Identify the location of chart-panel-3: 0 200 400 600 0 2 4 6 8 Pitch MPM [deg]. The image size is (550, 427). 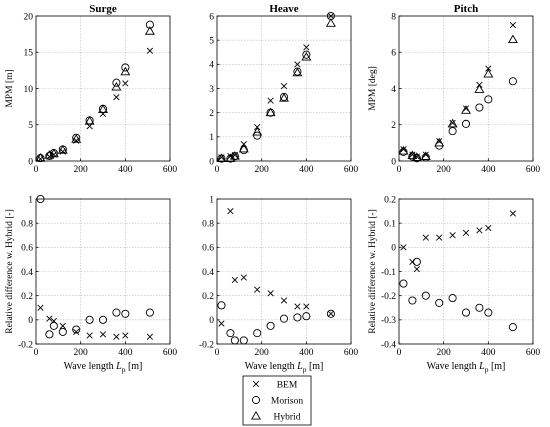
(454, 89).